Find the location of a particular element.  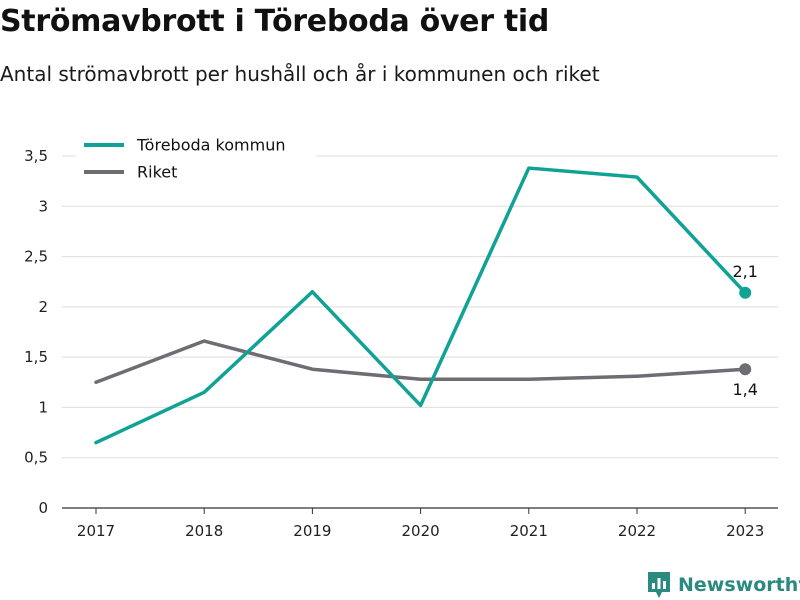

y-axis-ticks: 0 0,5 1 1,5 2 2,5 3 3,5 is located at coordinates (36, 332).